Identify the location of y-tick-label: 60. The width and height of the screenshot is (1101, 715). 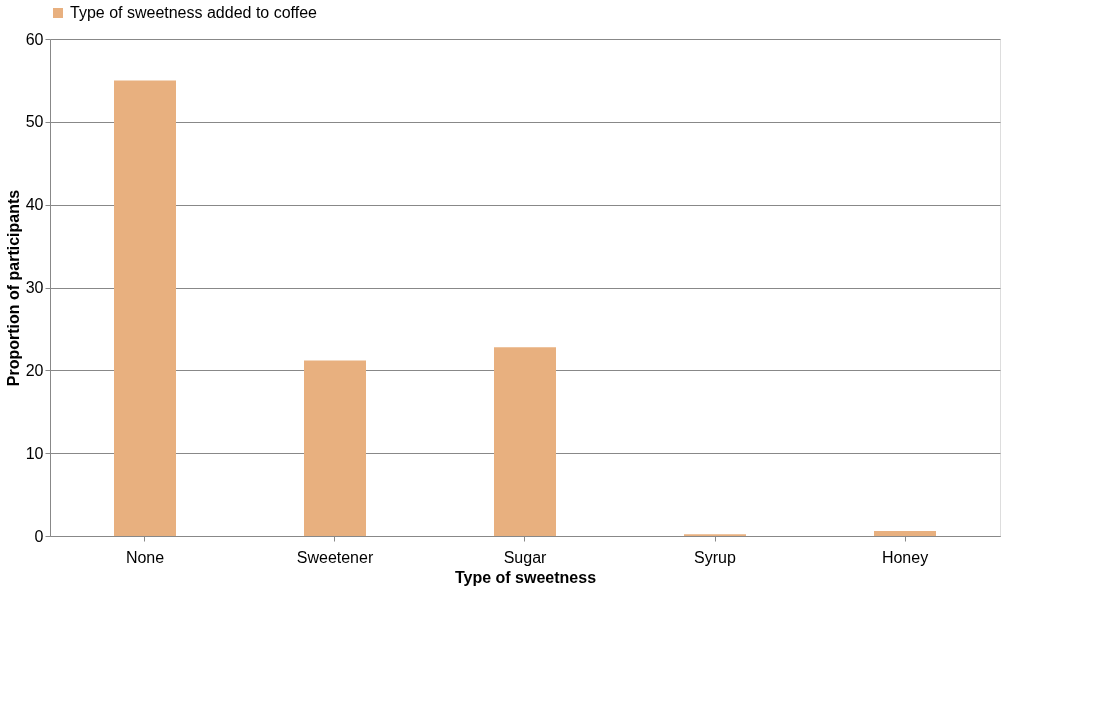
(34, 39).